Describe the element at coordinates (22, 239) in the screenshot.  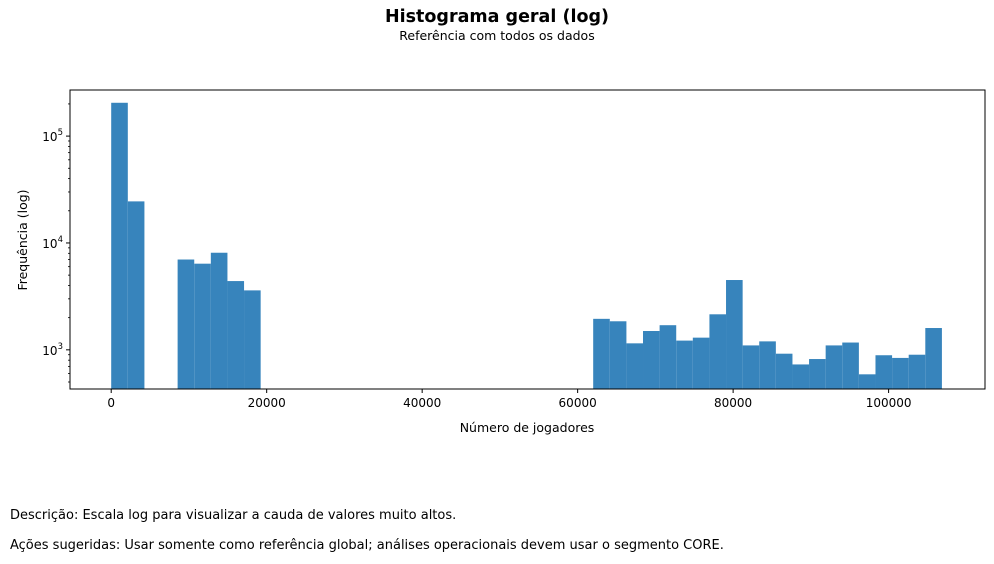
I see `y-axis-label: Frequência (log)` at that location.